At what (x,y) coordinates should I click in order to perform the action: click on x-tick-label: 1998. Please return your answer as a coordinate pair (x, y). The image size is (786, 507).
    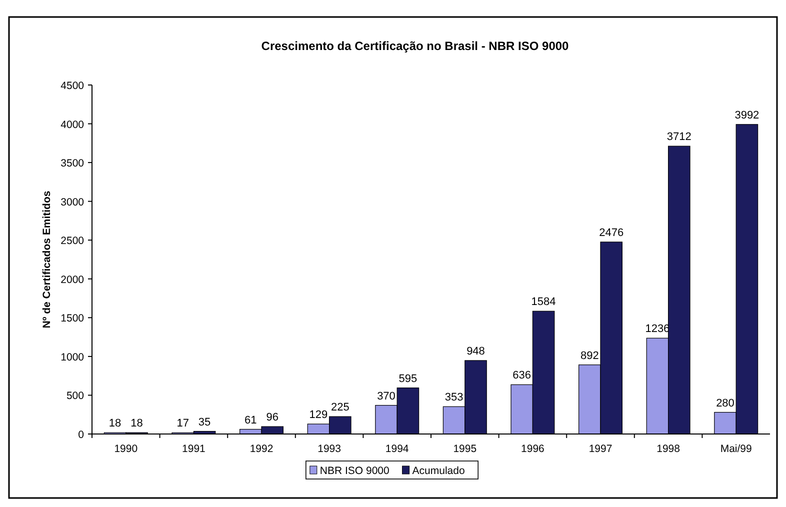
    Looking at the image, I should click on (668, 449).